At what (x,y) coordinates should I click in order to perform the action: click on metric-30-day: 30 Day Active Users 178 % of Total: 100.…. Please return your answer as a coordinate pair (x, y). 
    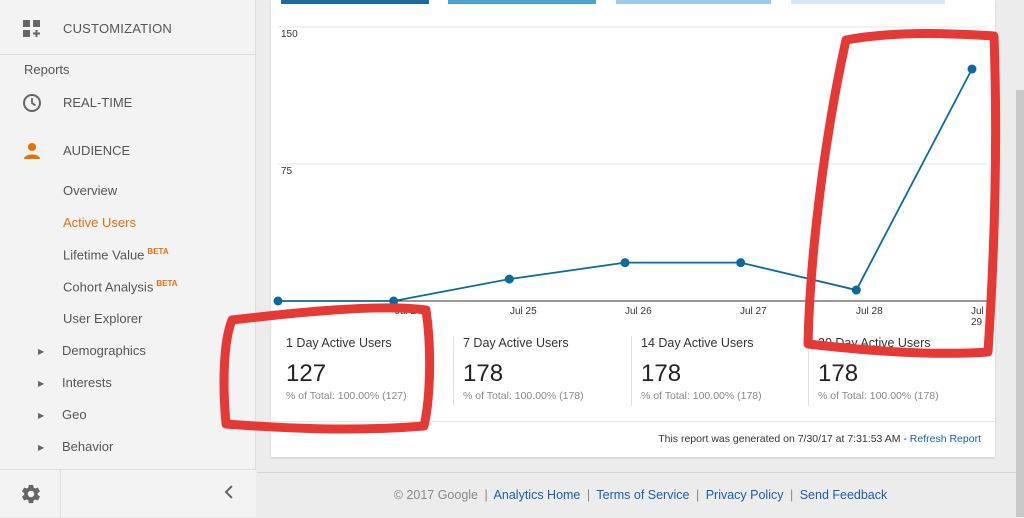
    Looking at the image, I should click on (898, 374).